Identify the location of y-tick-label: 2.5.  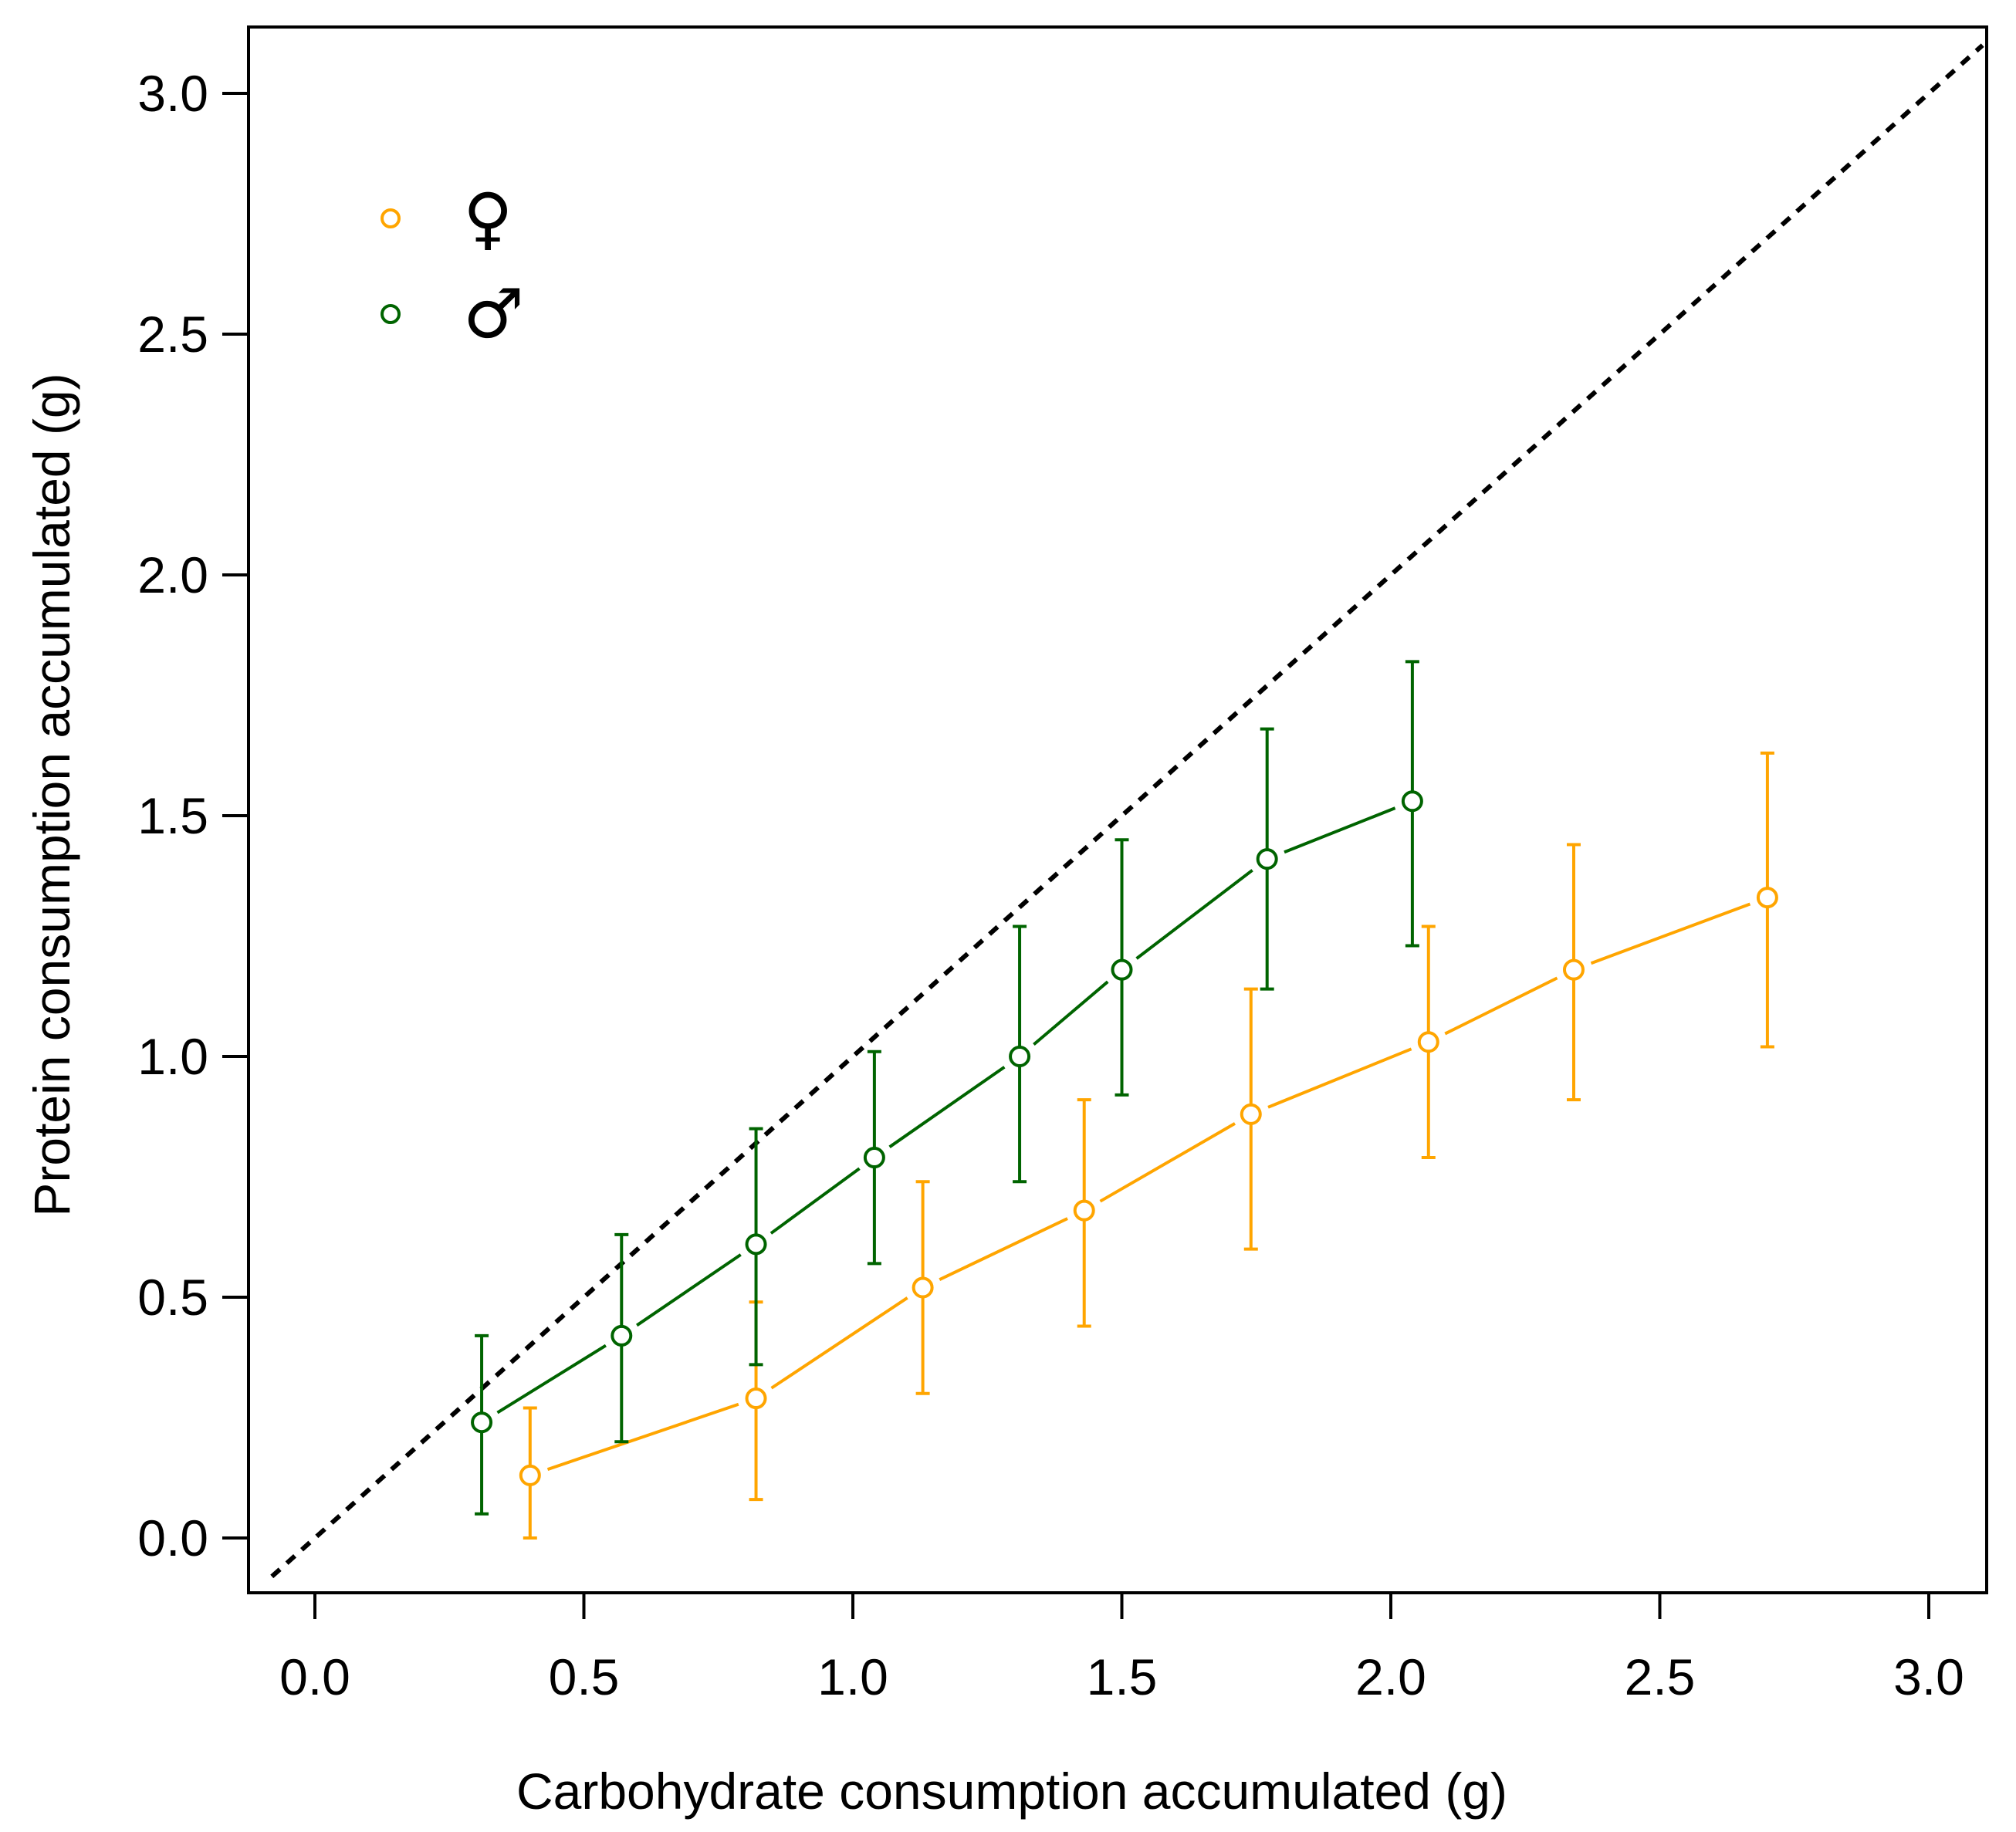
(172, 335).